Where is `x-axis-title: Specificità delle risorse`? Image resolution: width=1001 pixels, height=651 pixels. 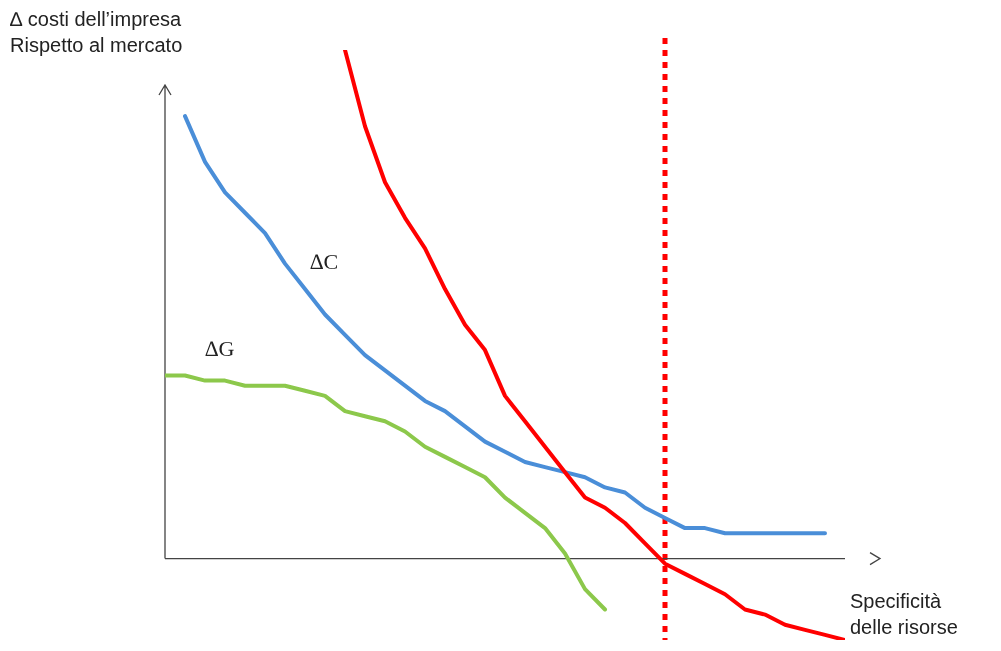 x-axis-title: Specificità delle risorse is located at coordinates (904, 614).